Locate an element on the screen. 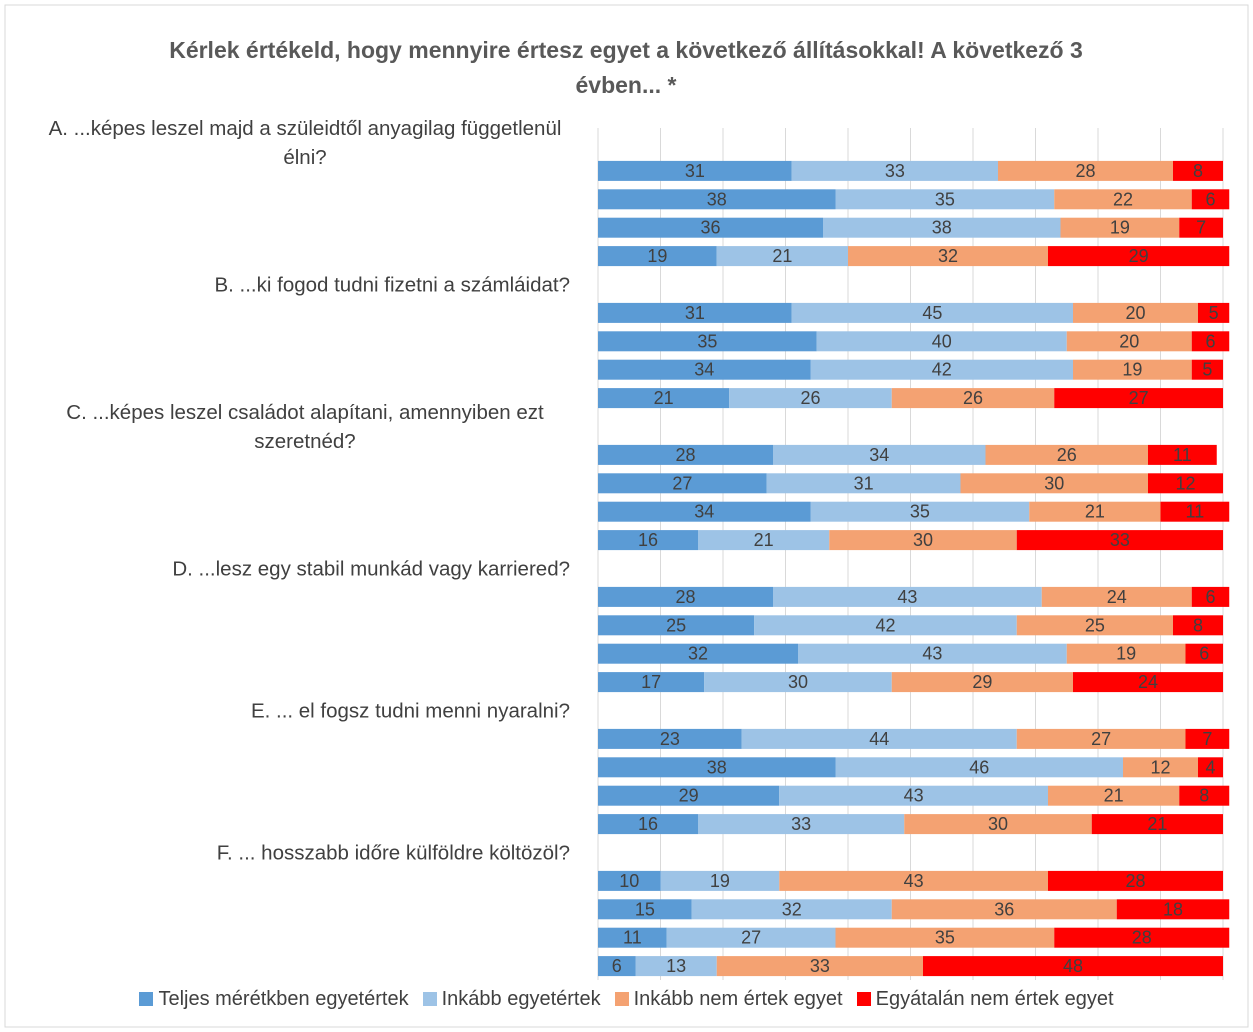 Image resolution: width=1253 pixels, height=1032 pixels. data-label: 25 is located at coordinates (676, 625).